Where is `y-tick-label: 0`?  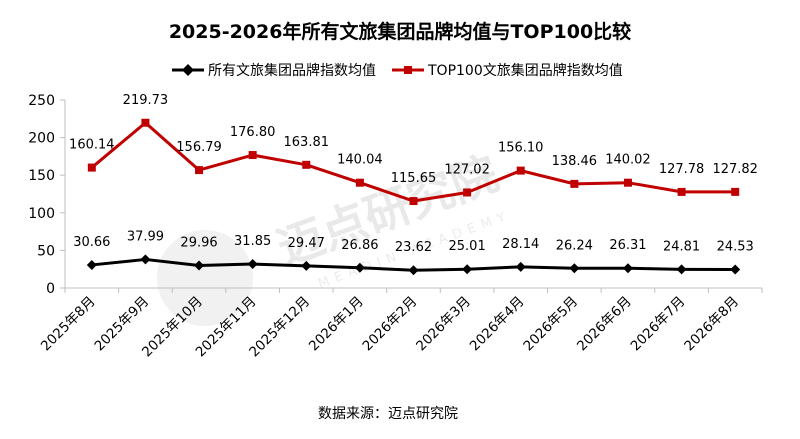
y-tick-label: 0 is located at coordinates (50, 289).